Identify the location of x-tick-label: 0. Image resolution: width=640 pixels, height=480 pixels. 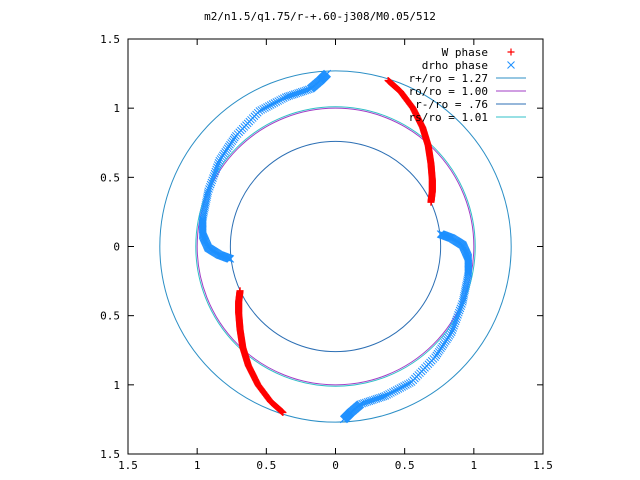
(335, 465).